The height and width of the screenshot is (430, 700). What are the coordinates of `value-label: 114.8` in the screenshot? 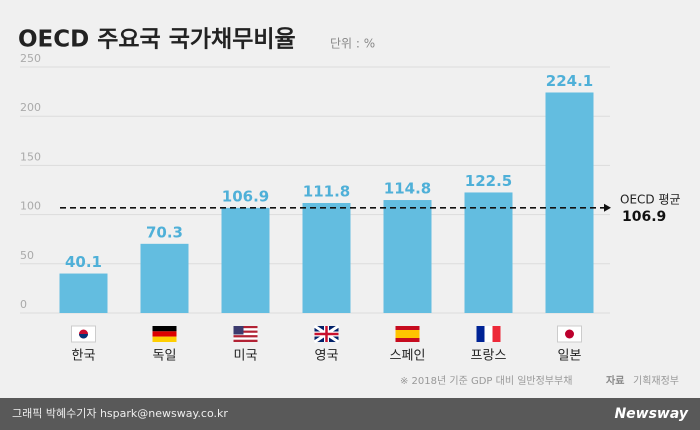 It's located at (407, 189).